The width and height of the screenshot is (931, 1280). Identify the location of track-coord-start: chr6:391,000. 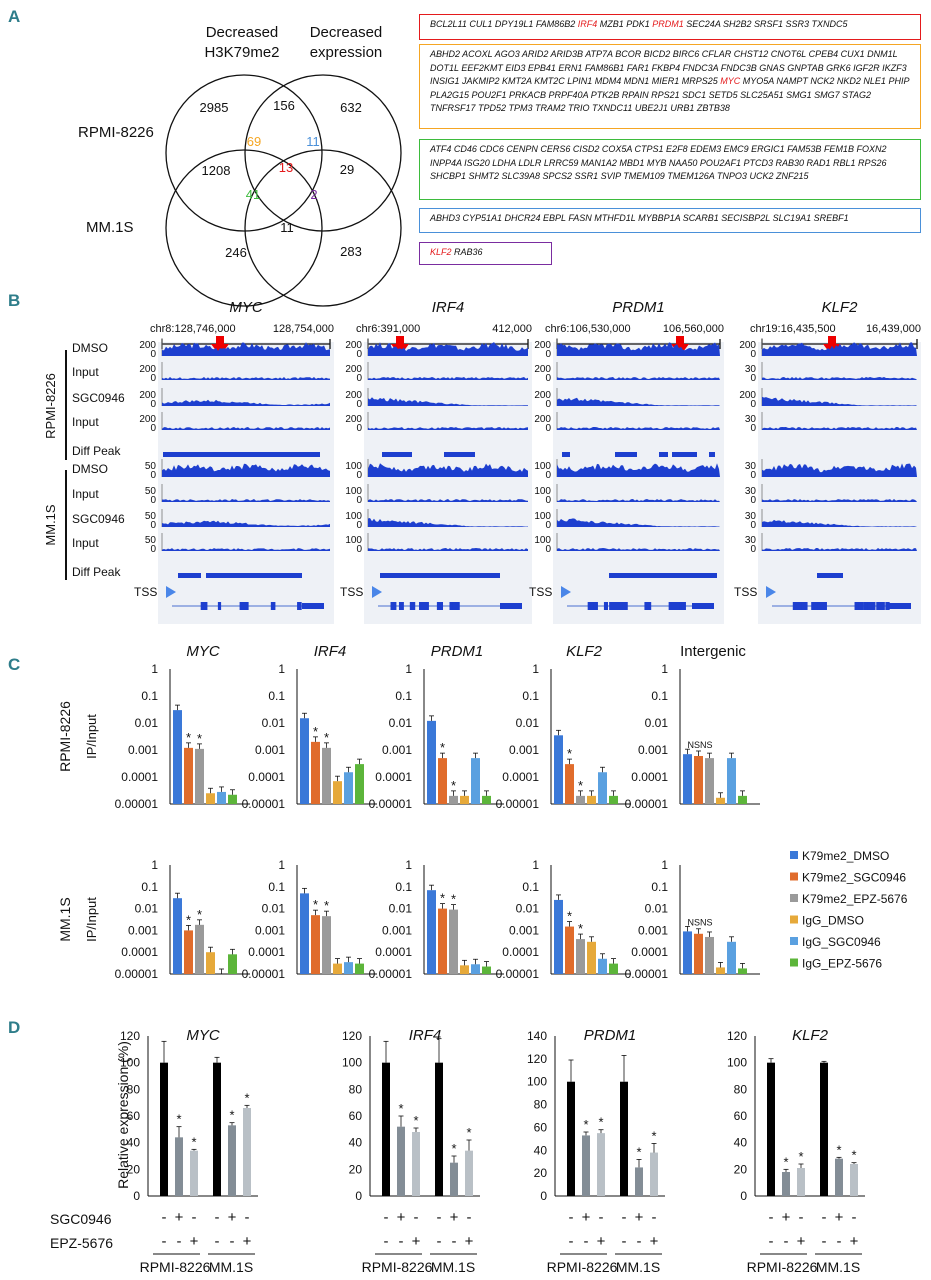
(388, 329).